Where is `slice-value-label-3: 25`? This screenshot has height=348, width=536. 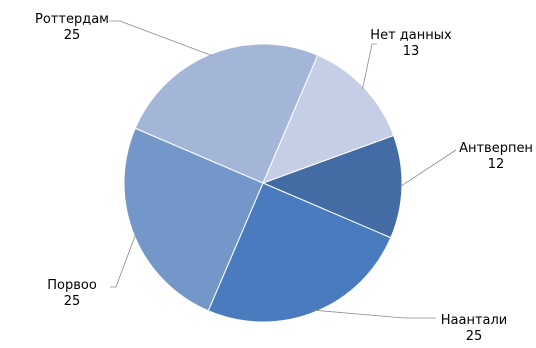 slice-value-label-3: 25 is located at coordinates (72, 301).